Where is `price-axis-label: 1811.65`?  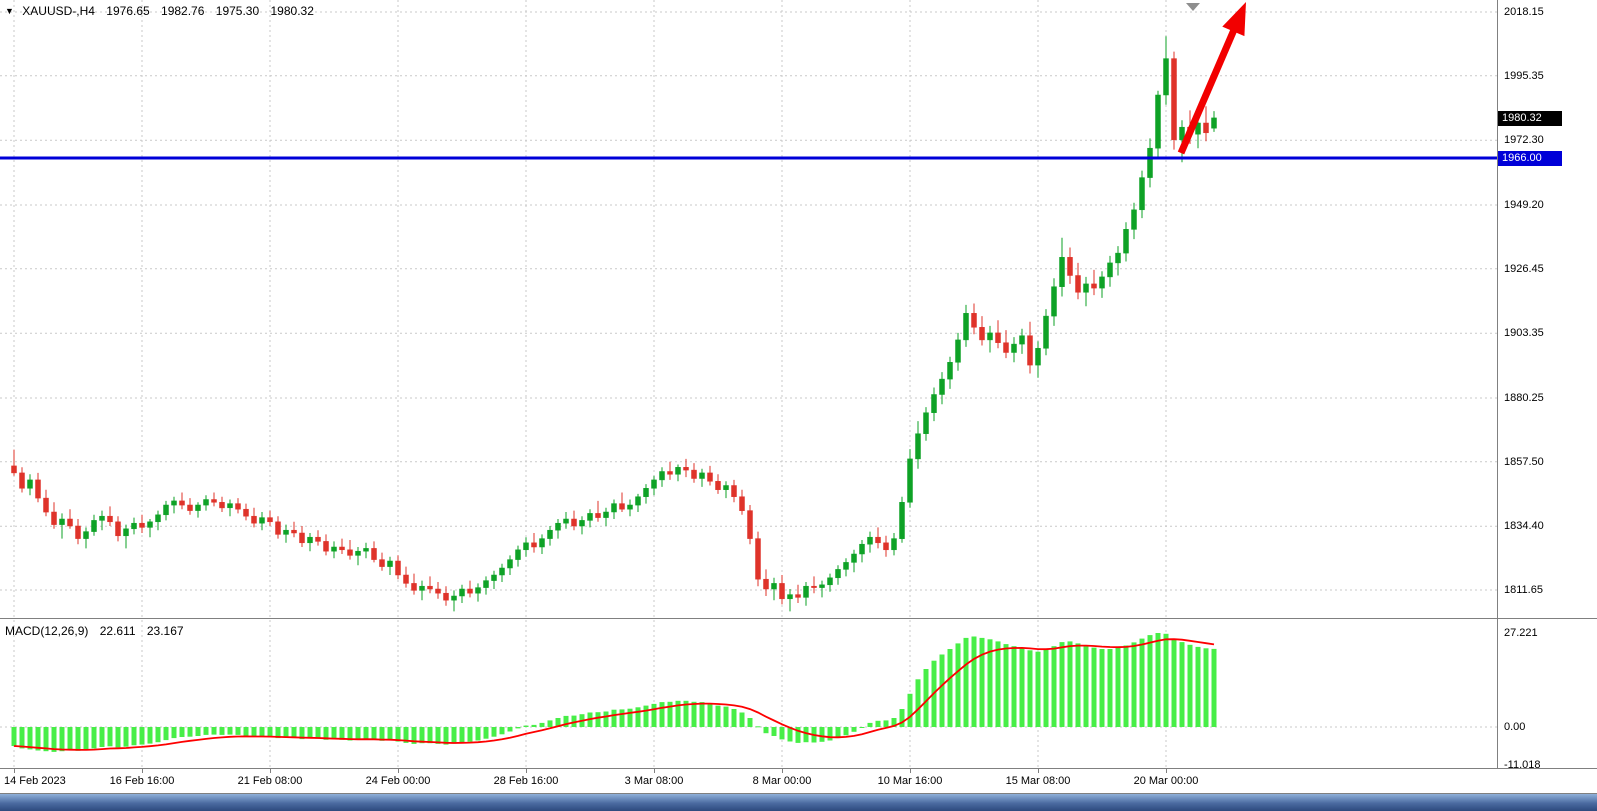 price-axis-label: 1811.65 is located at coordinates (1523, 590).